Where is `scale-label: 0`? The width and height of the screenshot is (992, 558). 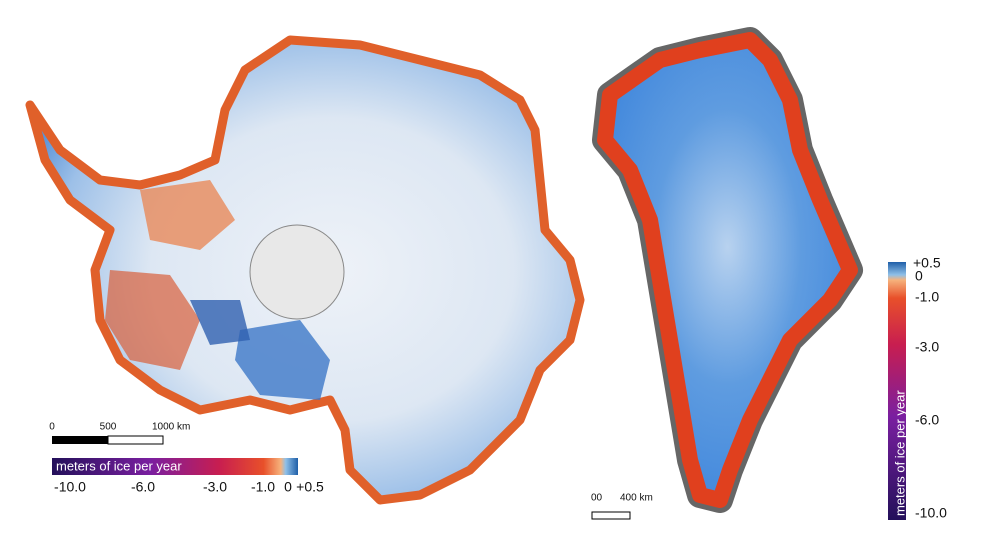 scale-label: 0 is located at coordinates (52, 427).